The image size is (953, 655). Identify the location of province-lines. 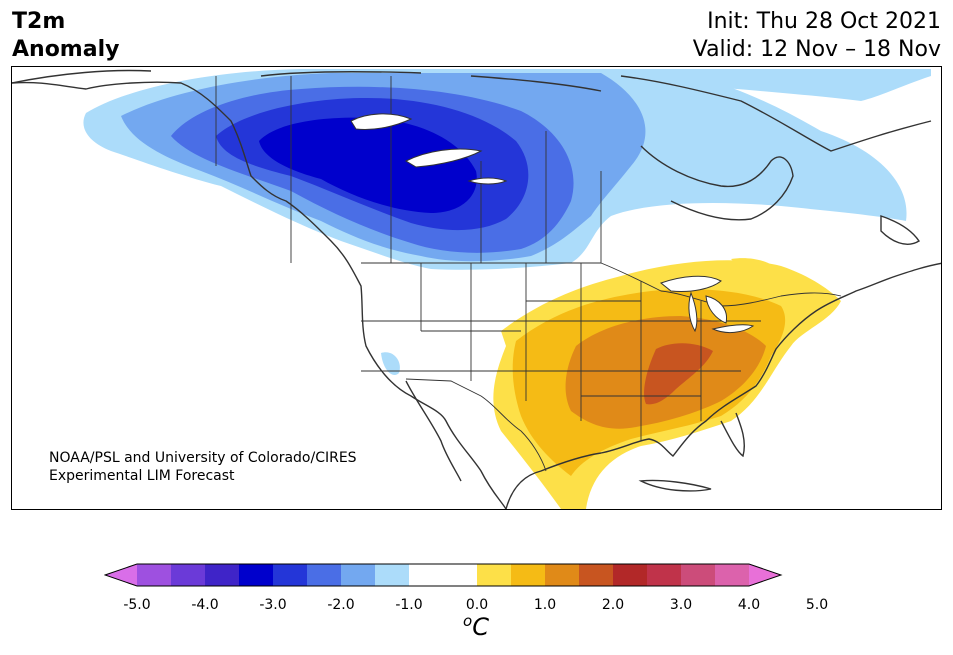
(446, 169).